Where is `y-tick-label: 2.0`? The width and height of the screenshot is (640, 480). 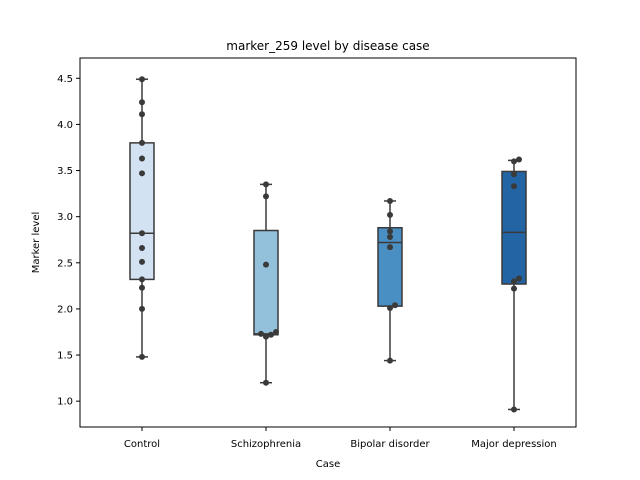 y-tick-label: 2.0 is located at coordinates (65, 309).